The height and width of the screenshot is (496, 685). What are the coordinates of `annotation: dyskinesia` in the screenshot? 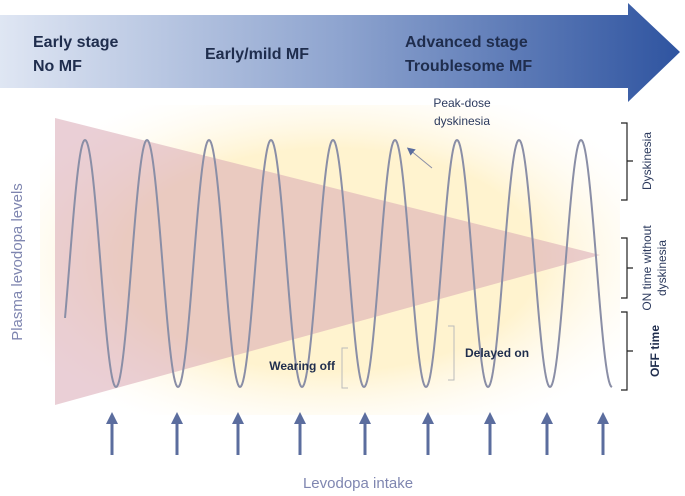 It's located at (462, 121).